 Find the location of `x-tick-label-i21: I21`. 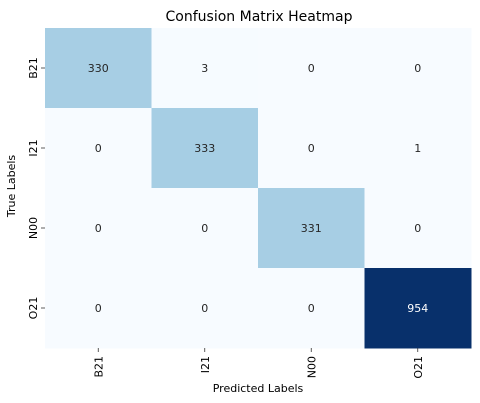

x-tick-label-i21: I21 is located at coordinates (205, 364).